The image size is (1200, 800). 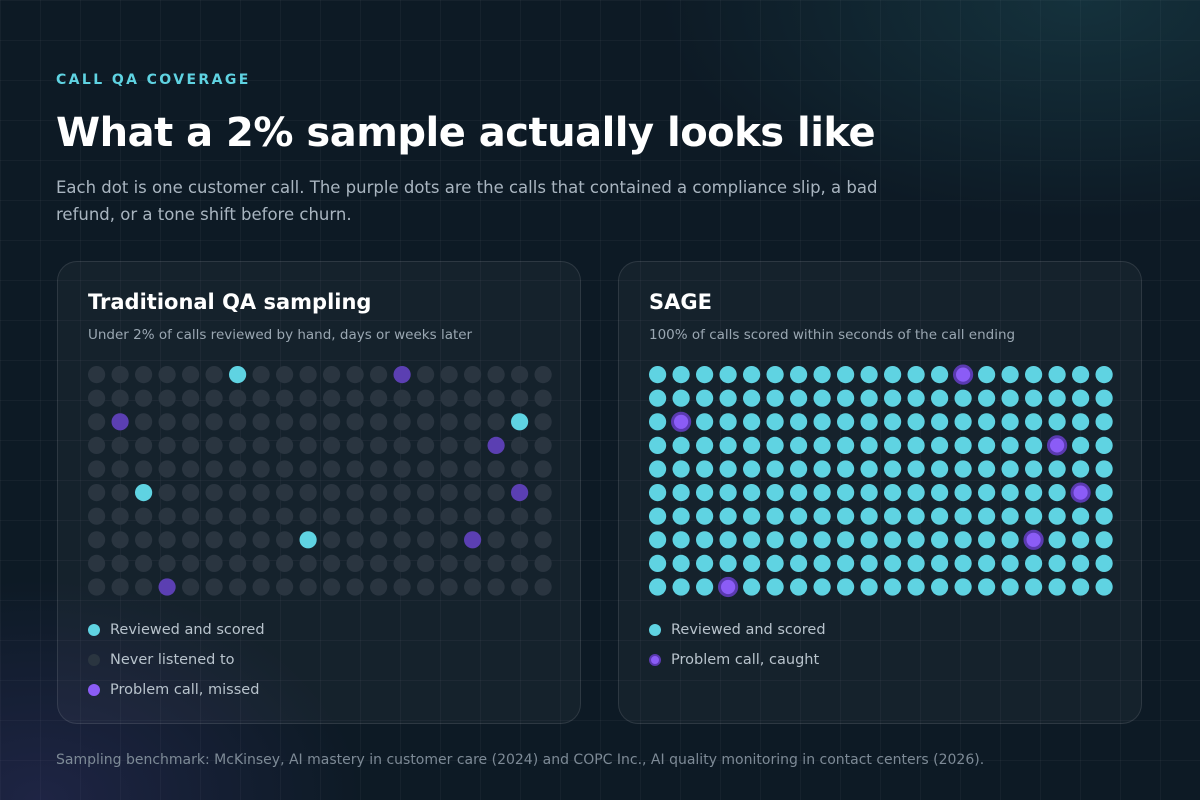 I want to click on problem-caught-dot, so click(x=681, y=421).